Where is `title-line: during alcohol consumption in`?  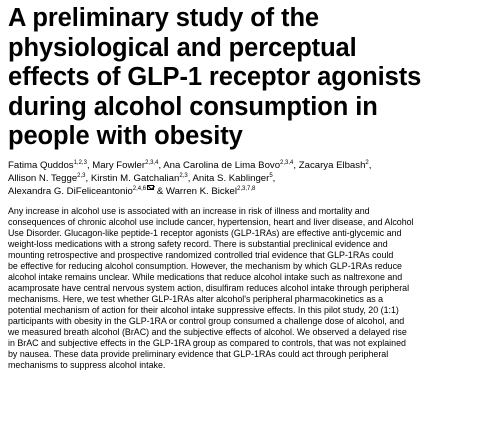 title-line: during alcohol consumption in is located at coordinates (193, 106).